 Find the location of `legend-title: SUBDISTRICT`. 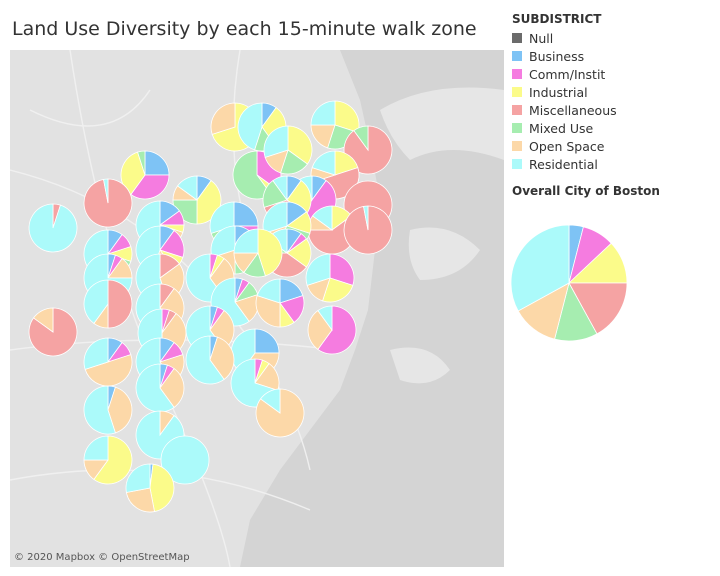

legend-title: SUBDISTRICT is located at coordinates (557, 19).